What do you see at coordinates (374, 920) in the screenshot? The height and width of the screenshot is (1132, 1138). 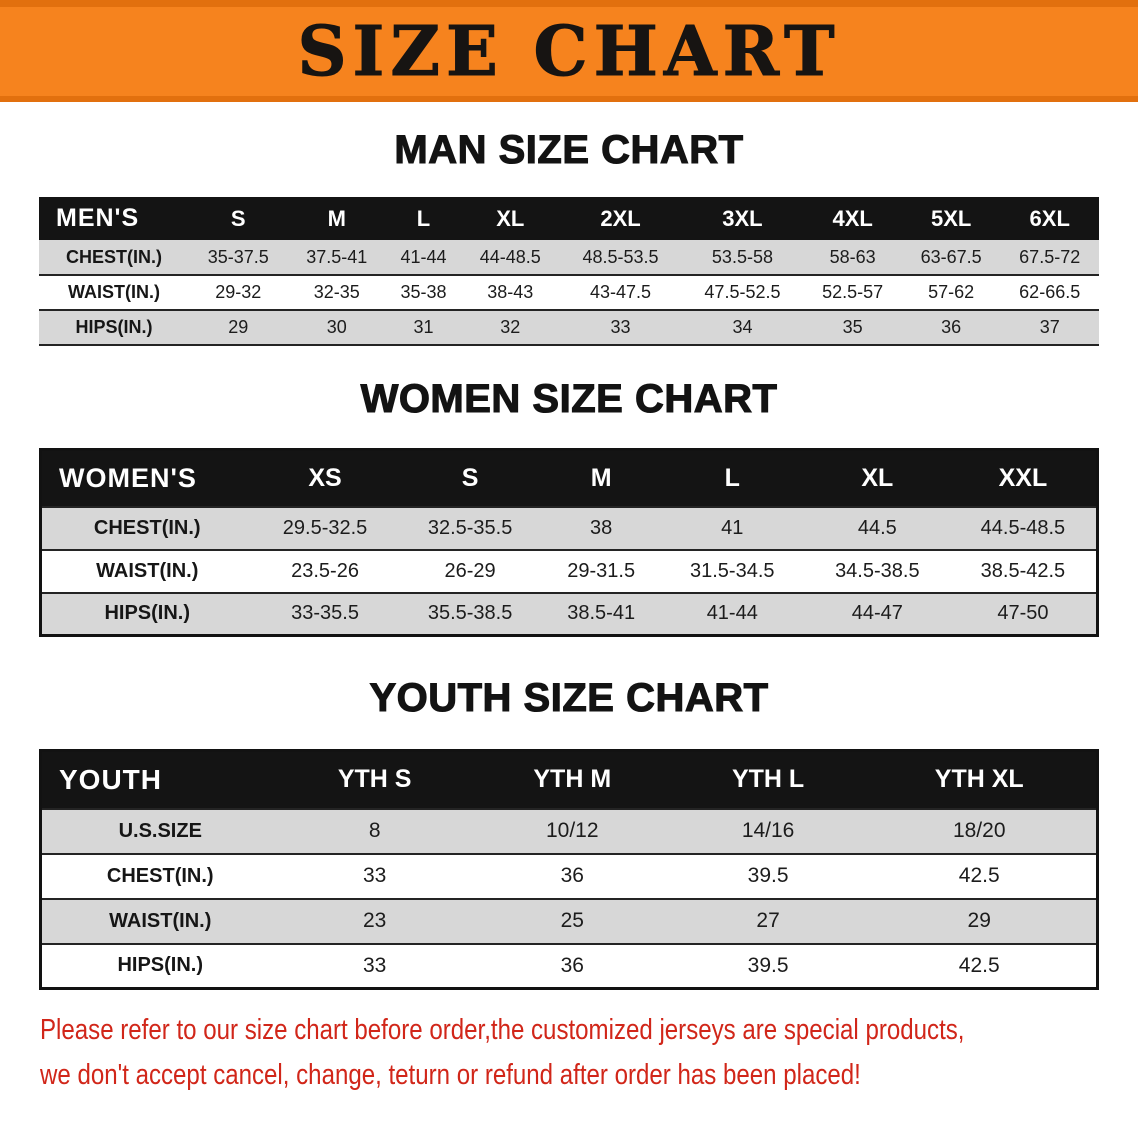 I see `size-value-cell: 23` at bounding box center [374, 920].